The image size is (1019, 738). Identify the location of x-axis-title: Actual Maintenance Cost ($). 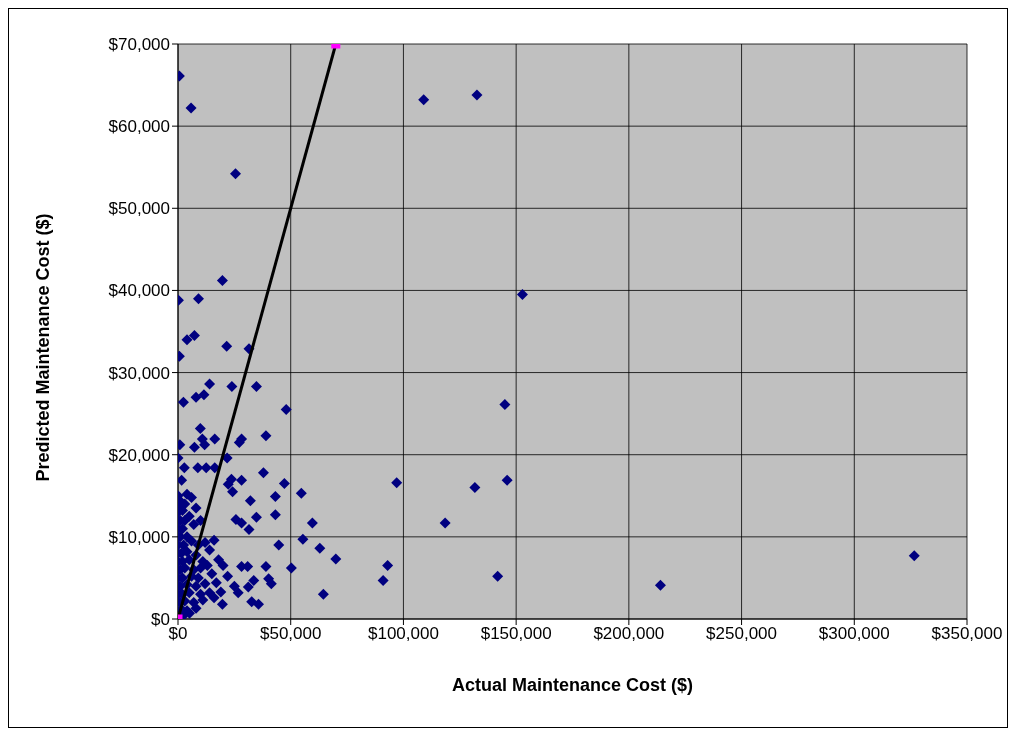
(572, 685).